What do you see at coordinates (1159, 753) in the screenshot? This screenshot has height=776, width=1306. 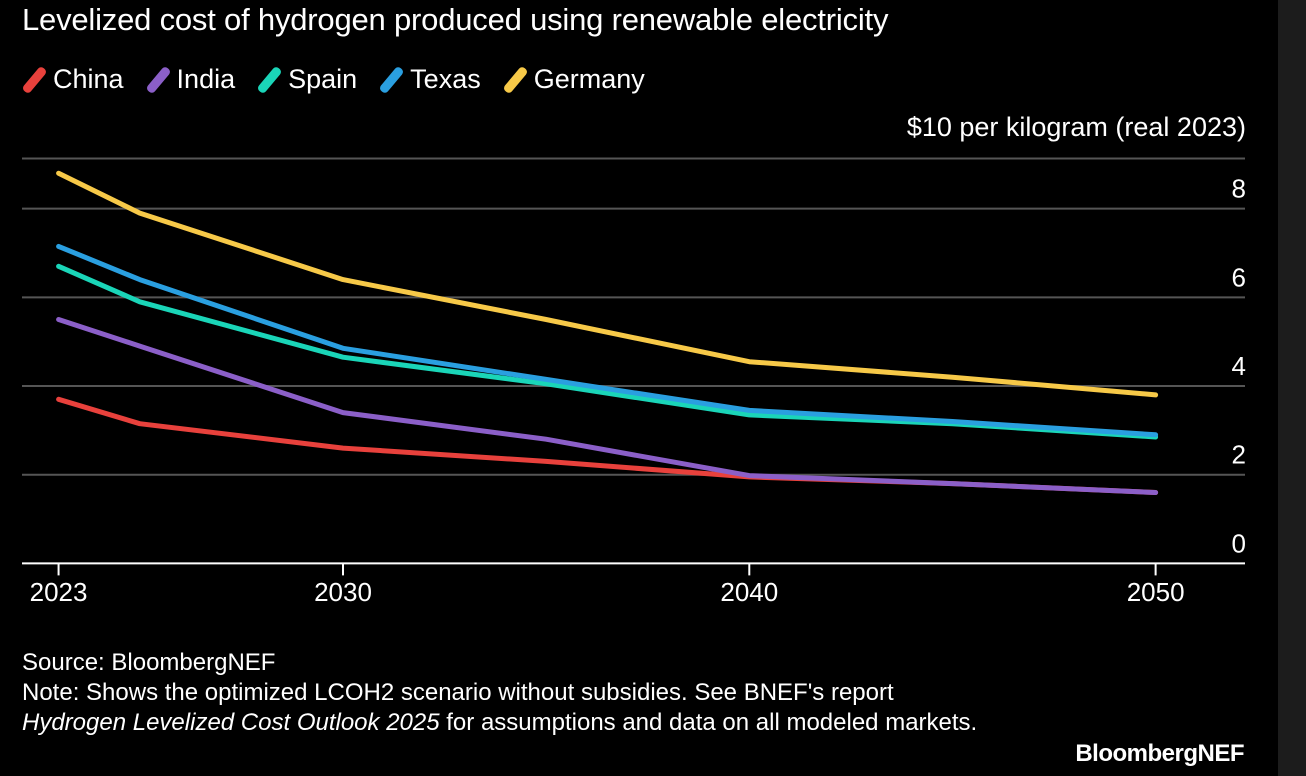 I see `brand-logo: BloombergNEF` at bounding box center [1159, 753].